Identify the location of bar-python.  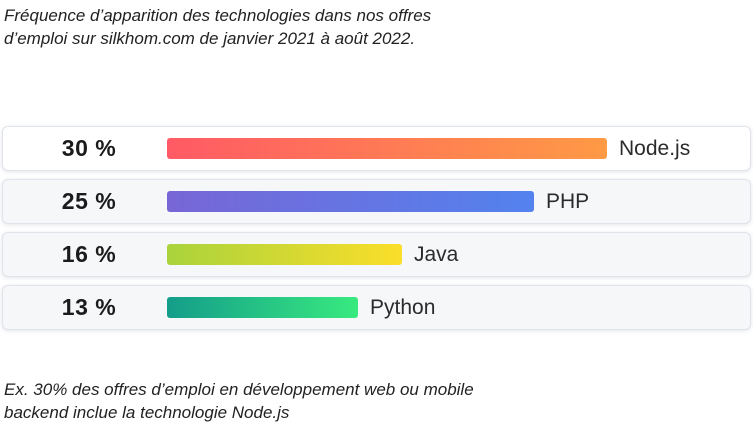
(262, 307).